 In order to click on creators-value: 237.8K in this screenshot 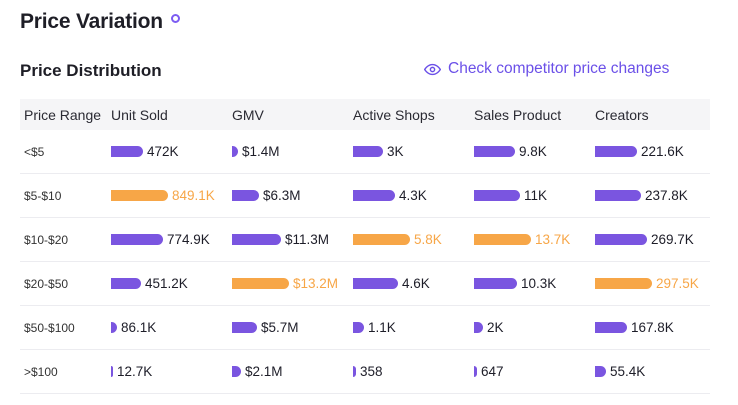, I will do `click(666, 195)`.